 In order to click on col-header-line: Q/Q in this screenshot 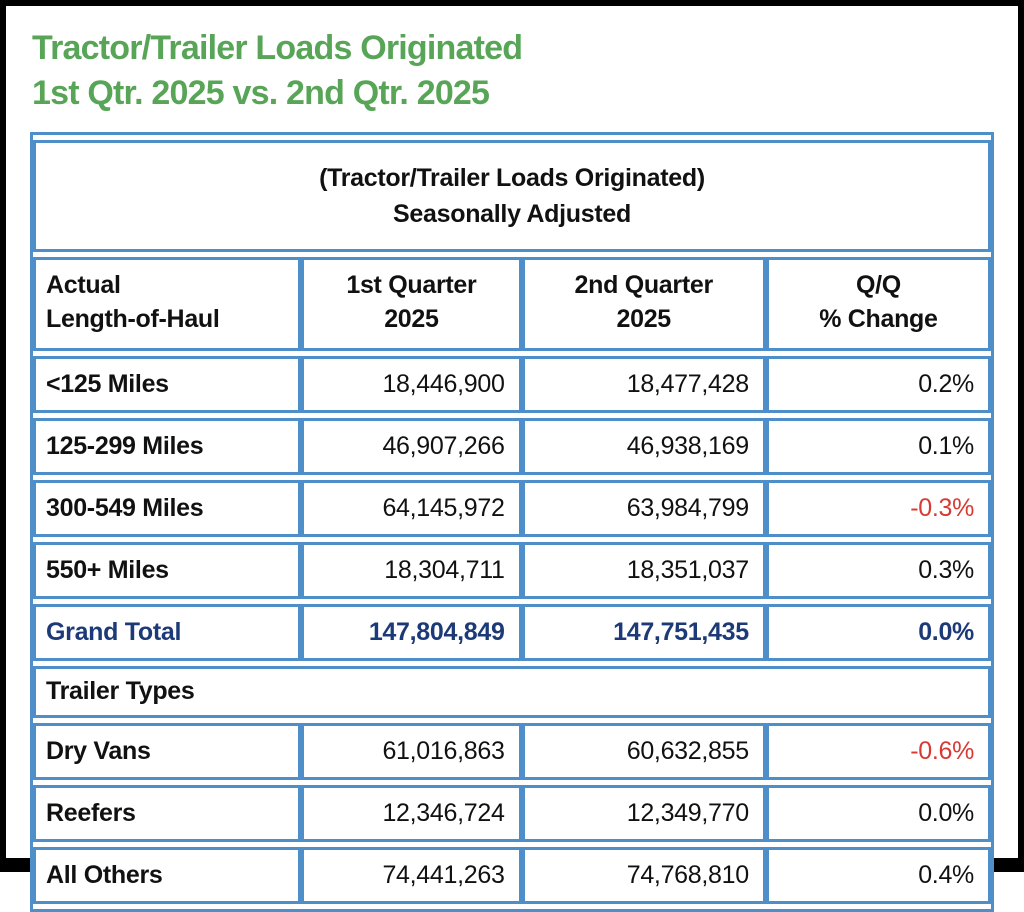, I will do `click(878, 285)`.